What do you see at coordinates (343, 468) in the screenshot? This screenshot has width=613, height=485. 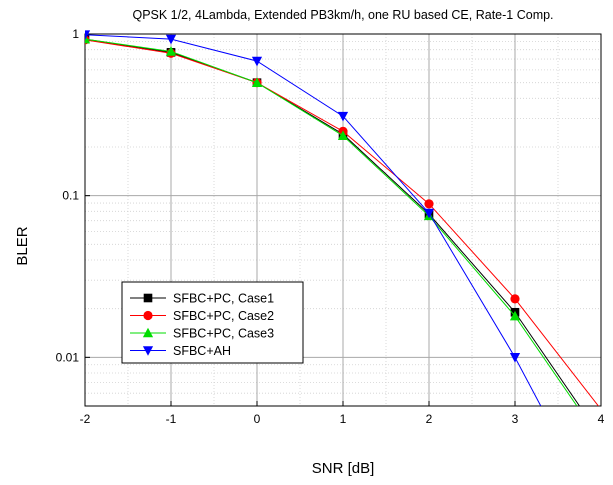 I see `x-axis-label: SNR [dB]` at bounding box center [343, 468].